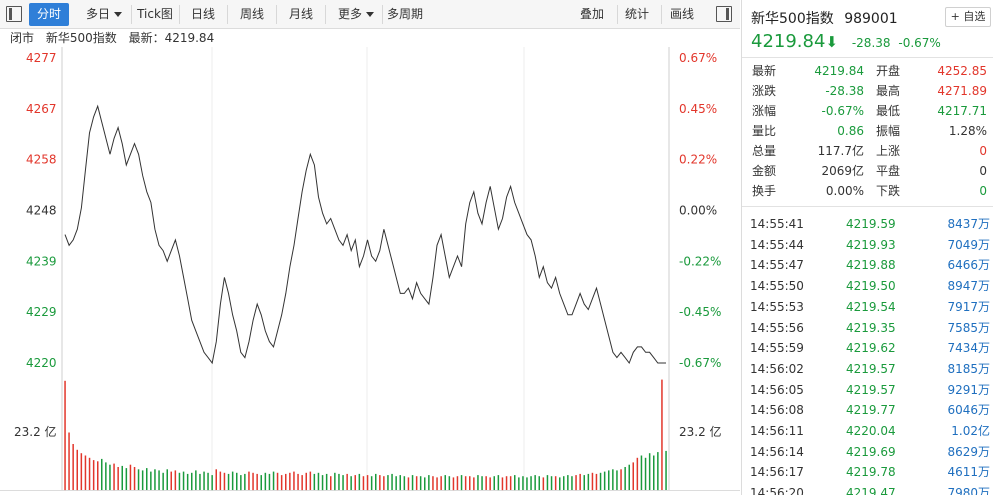  I want to click on quote-label: 涨跌, so click(764, 91).